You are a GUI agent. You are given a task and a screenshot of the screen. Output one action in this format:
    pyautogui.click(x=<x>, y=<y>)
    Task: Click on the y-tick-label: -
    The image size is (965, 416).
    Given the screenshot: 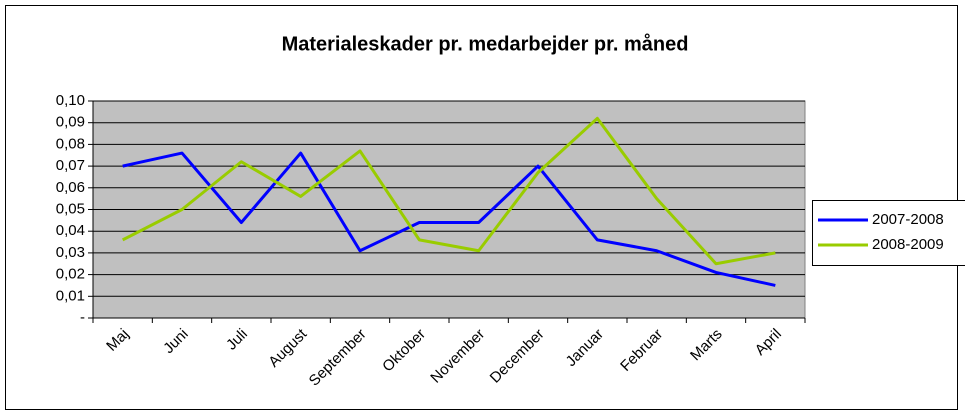 What is the action you would take?
    pyautogui.click(x=82, y=317)
    